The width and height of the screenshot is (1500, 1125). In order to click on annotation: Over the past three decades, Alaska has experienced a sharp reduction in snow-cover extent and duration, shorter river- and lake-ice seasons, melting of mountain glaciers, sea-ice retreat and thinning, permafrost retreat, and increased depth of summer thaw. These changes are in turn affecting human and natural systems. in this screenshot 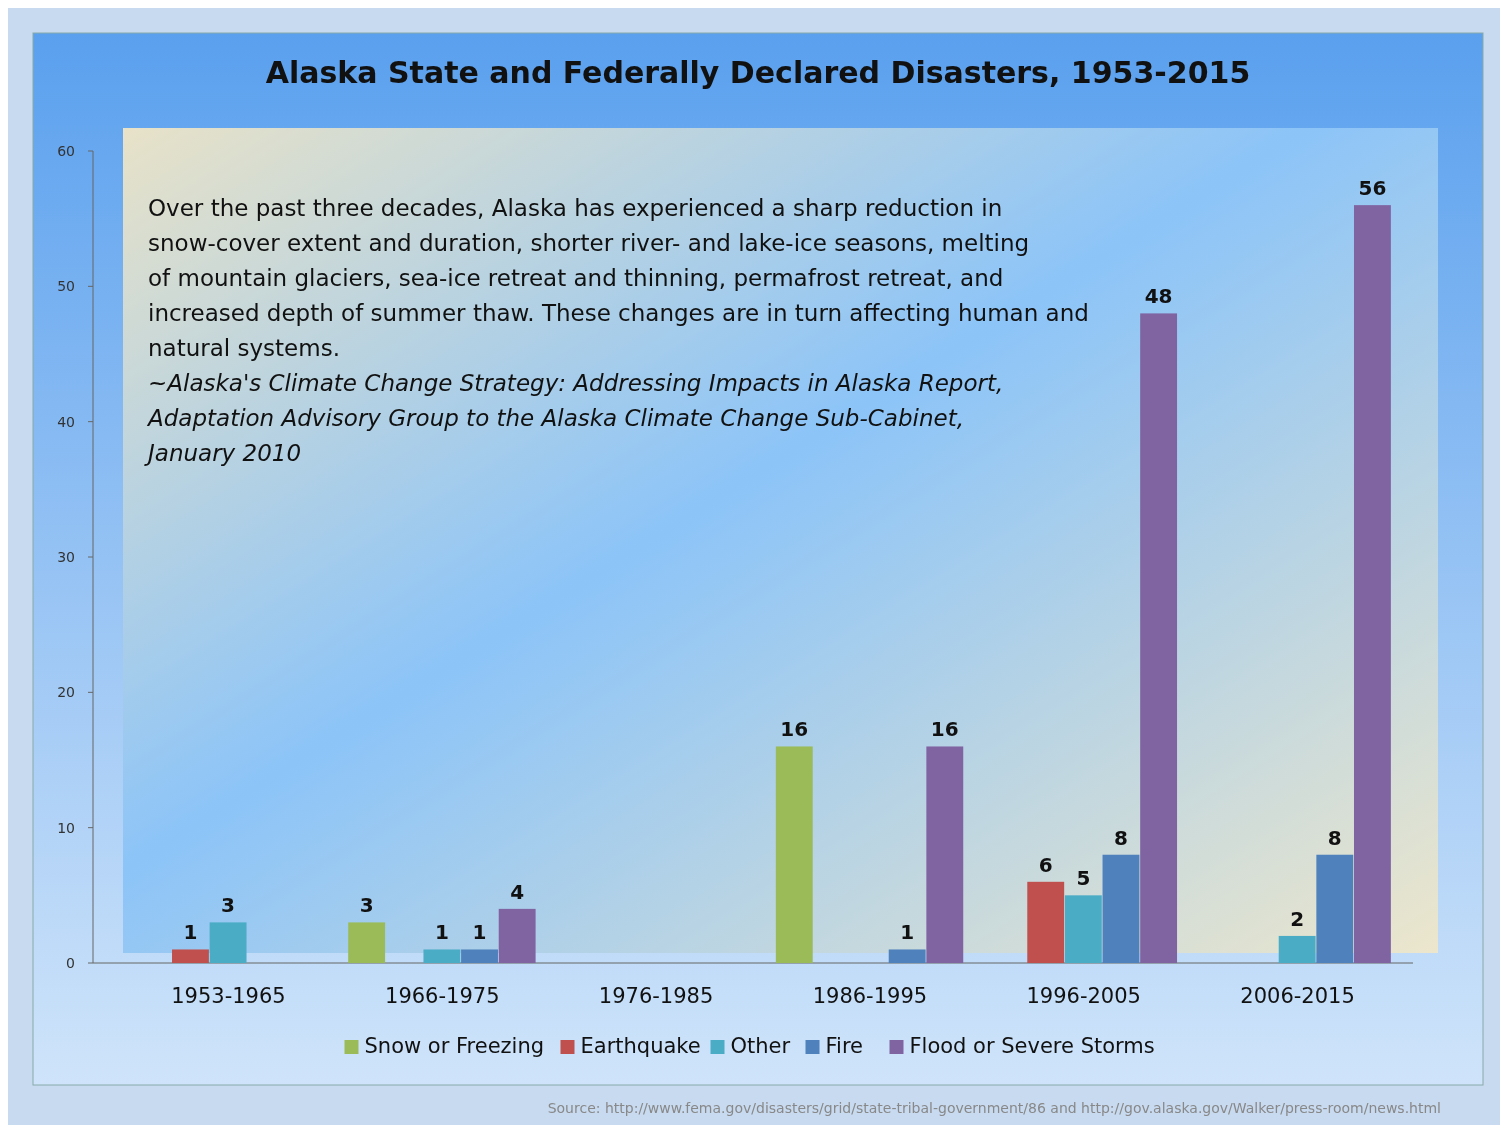, I will do `click(618, 278)`.